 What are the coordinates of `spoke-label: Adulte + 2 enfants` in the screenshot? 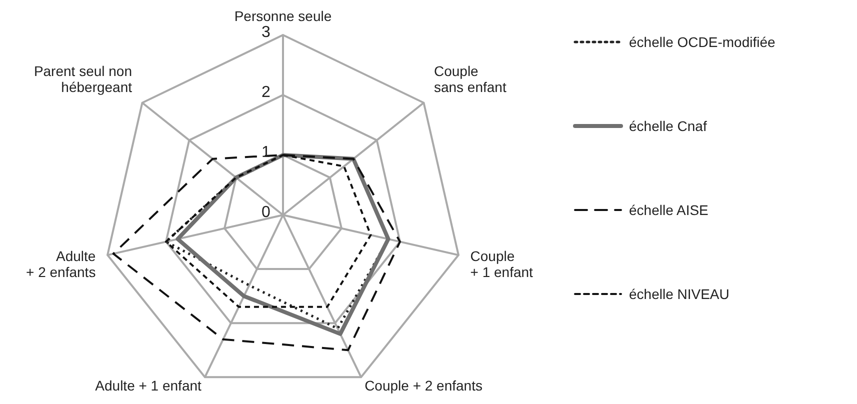 It's located at (61, 264).